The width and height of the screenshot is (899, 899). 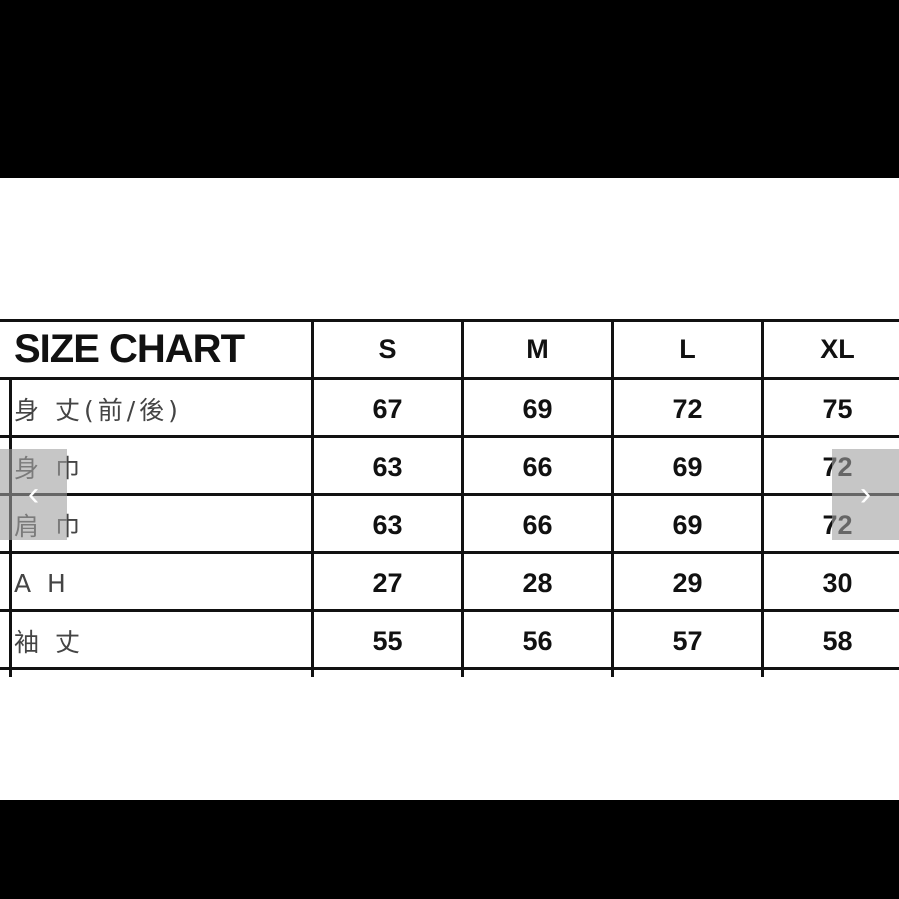 I want to click on measurement-cell: 57, so click(x=687, y=640).